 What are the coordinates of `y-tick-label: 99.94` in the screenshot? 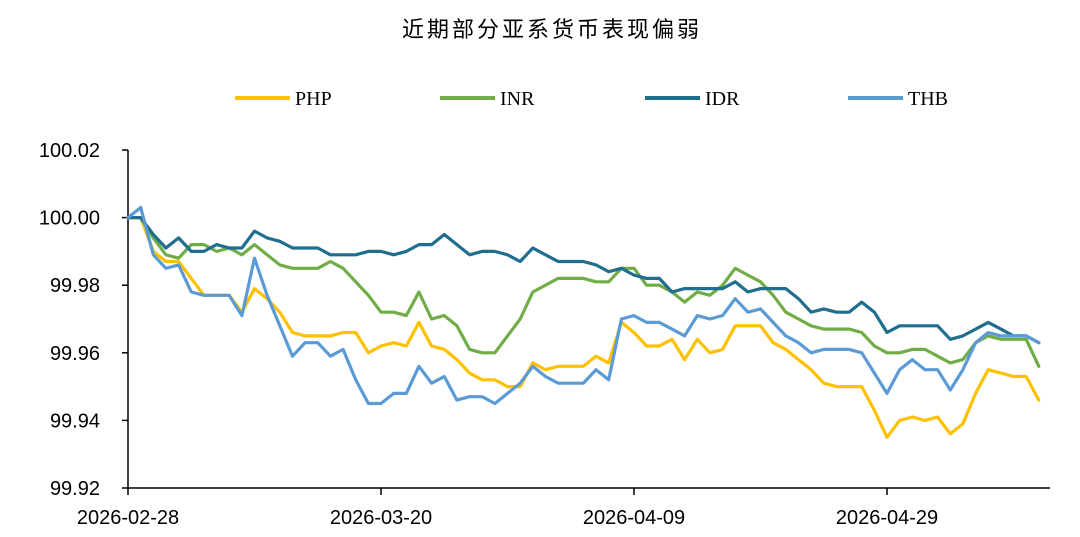 It's located at (75, 421).